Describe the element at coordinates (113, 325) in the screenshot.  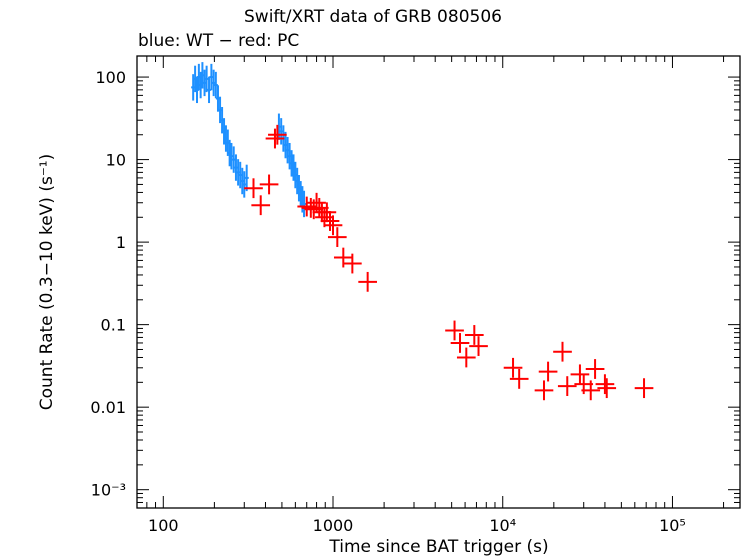
I see `y-tick-label: 0.1` at that location.